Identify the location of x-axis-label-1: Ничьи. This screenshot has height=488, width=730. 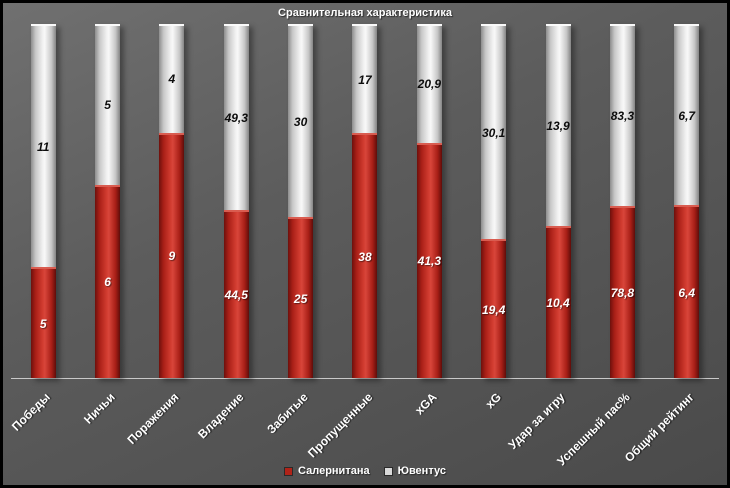
(99, 408).